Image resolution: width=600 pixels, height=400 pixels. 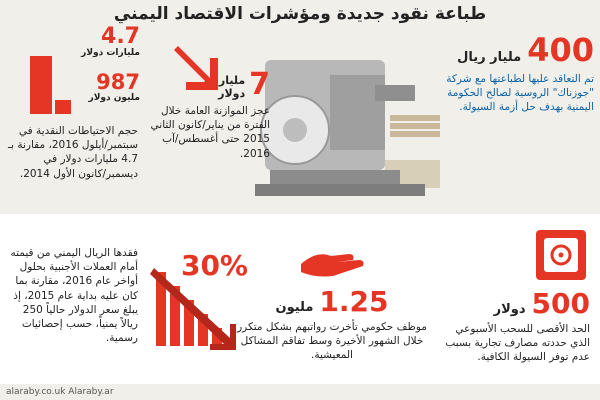 I want to click on employees-unit: مليون, so click(x=294, y=307).